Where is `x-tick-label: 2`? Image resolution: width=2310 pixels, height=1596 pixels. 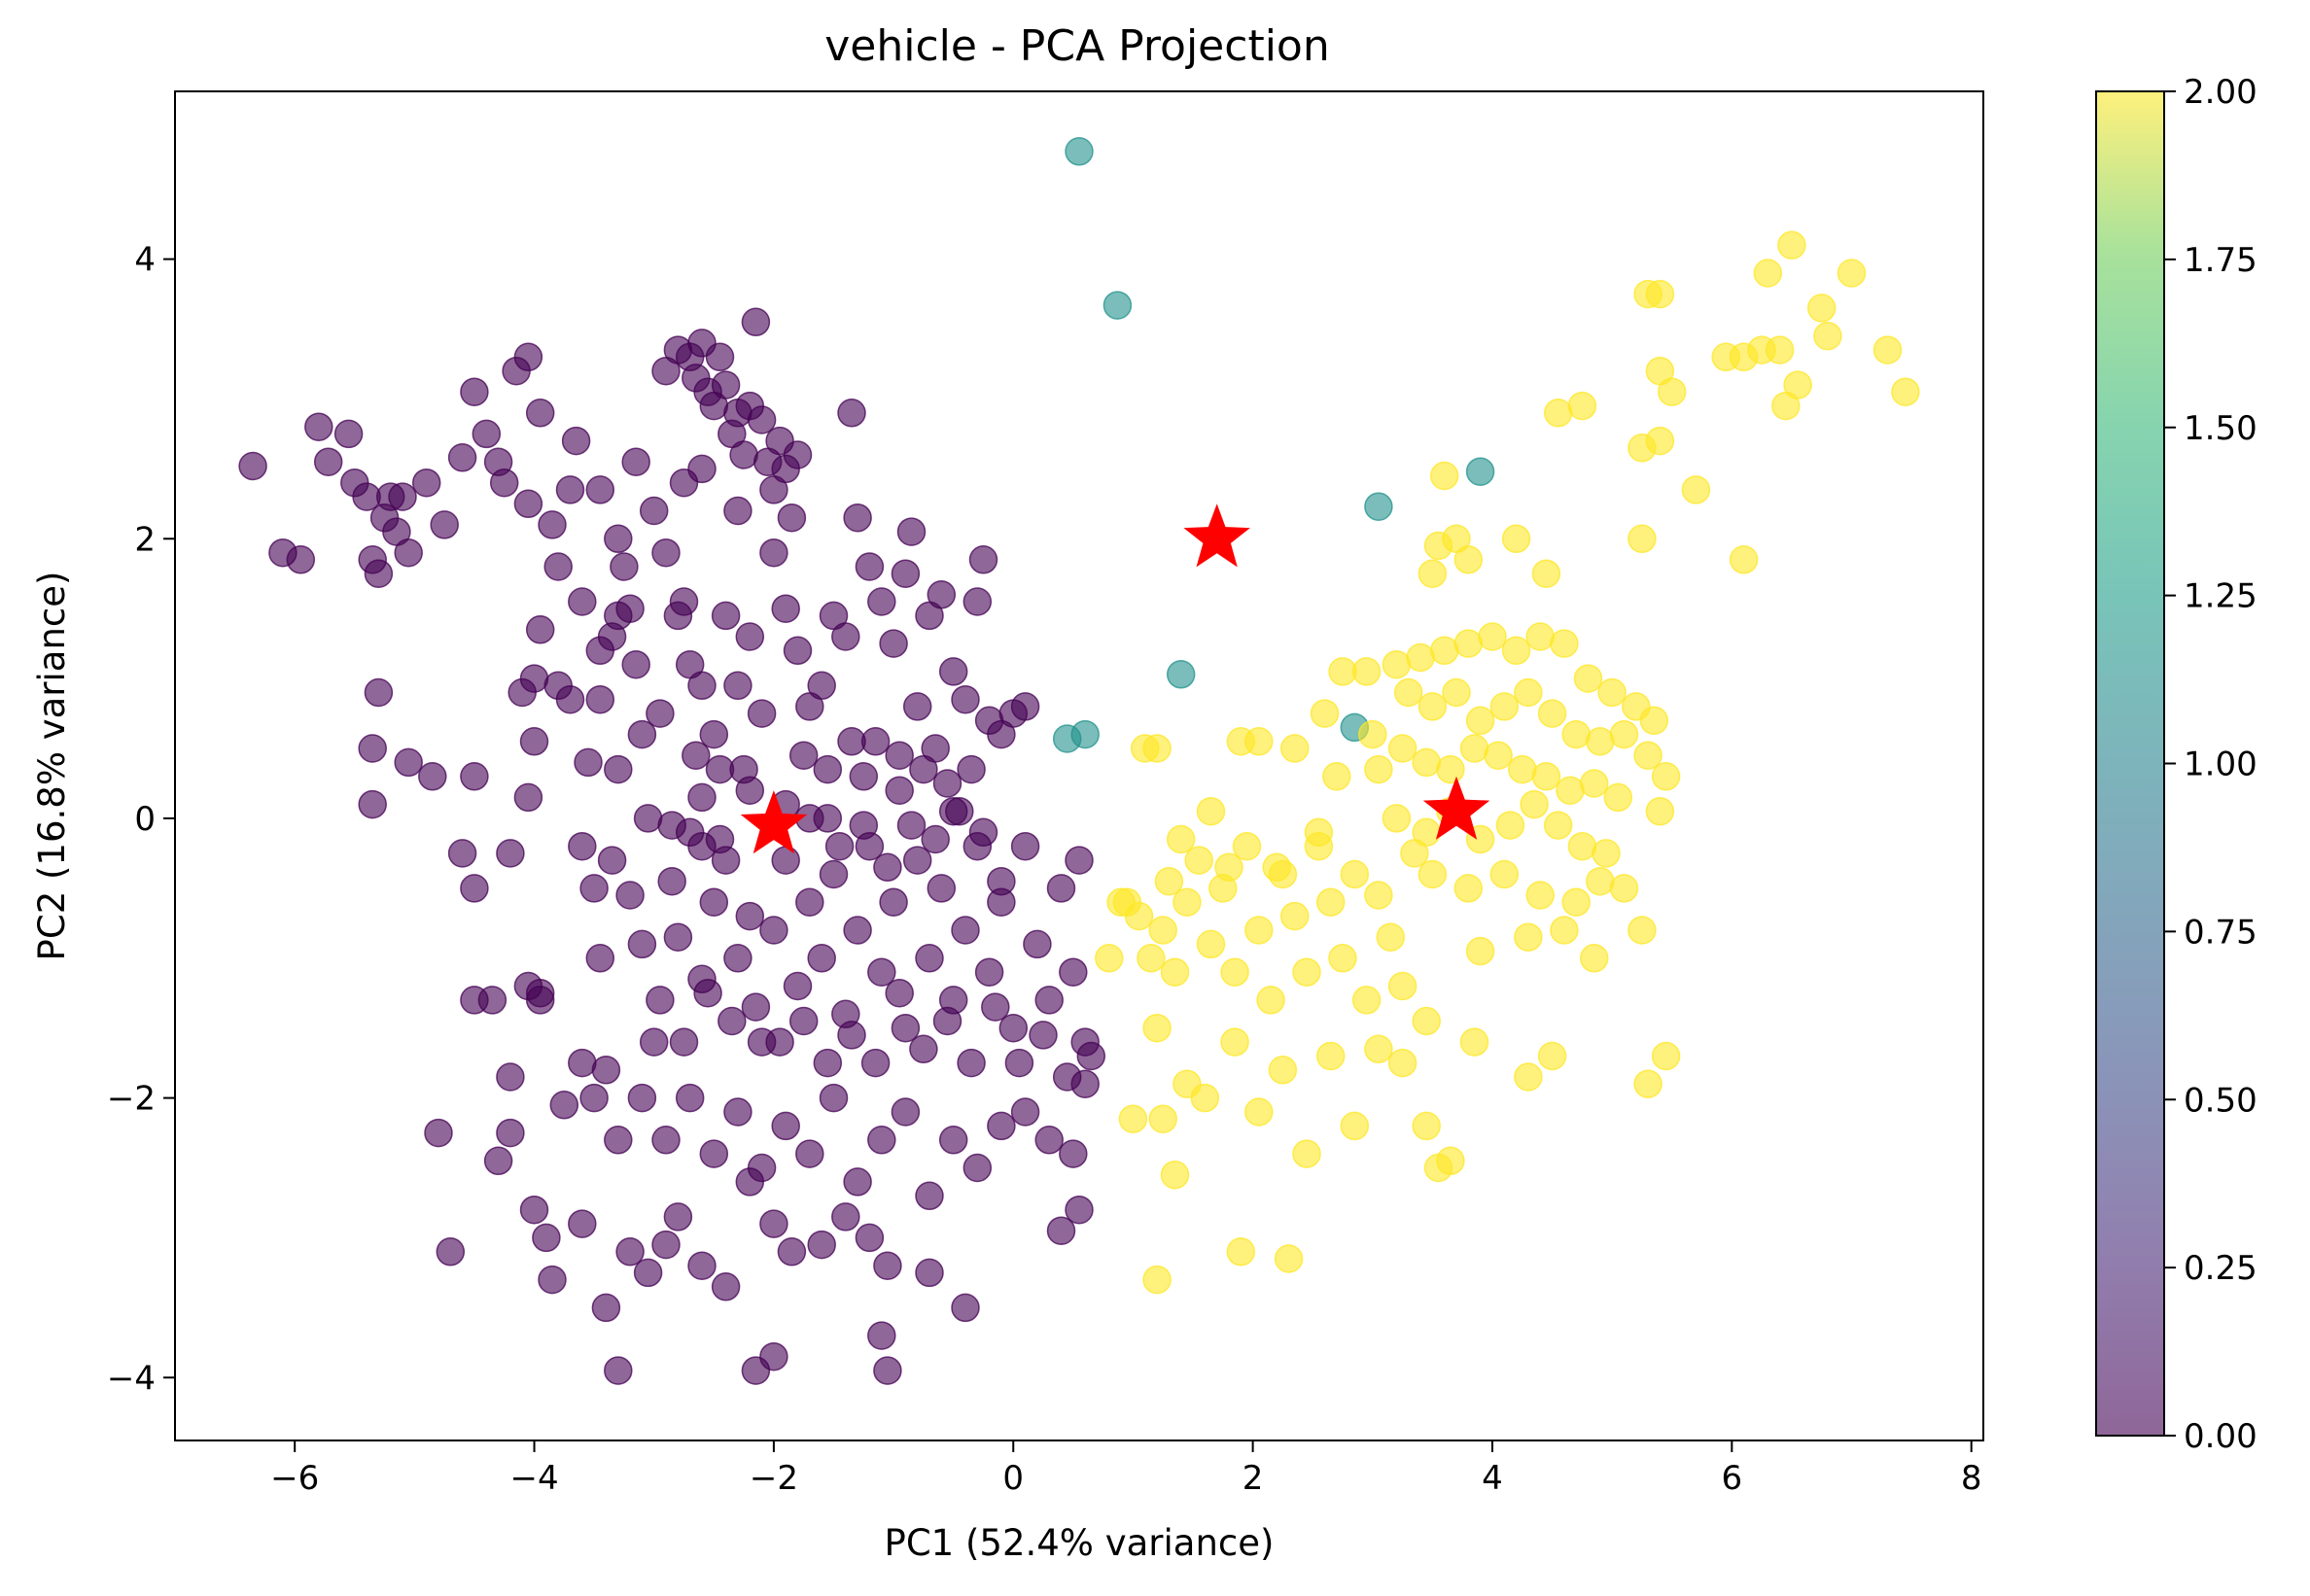 x-tick-label: 2 is located at coordinates (1253, 1478).